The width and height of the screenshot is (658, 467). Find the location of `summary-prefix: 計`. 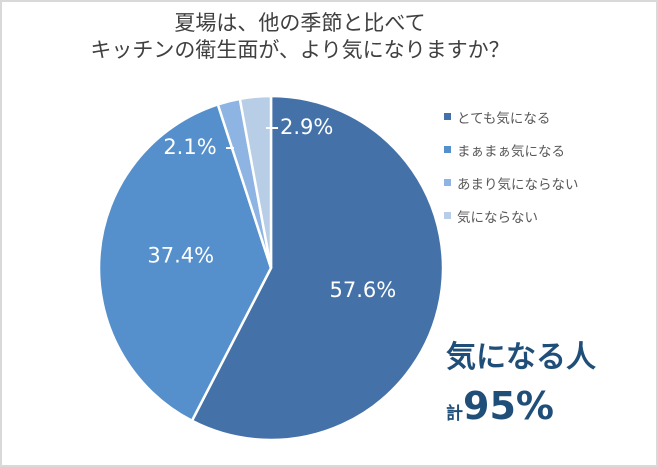

summary-prefix: 計 is located at coordinates (454, 414).